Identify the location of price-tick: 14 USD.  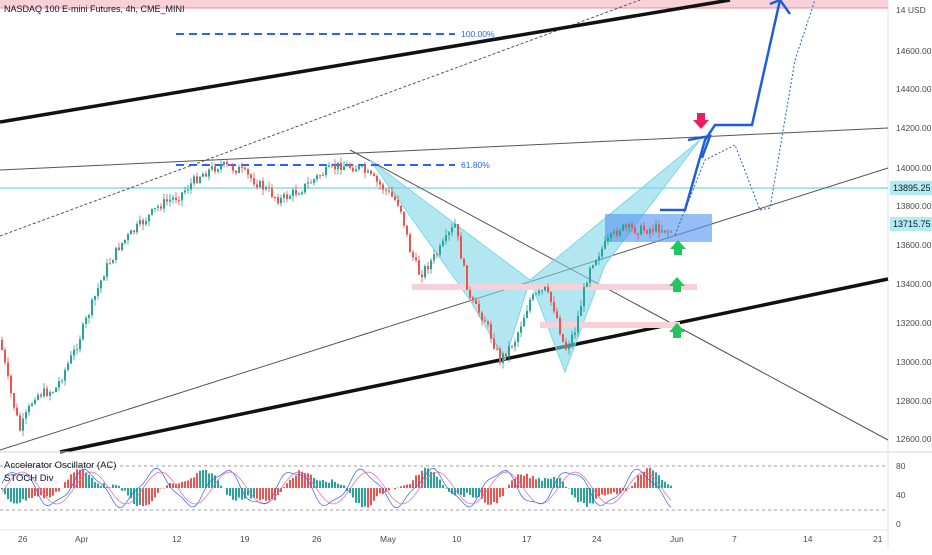
(911, 10).